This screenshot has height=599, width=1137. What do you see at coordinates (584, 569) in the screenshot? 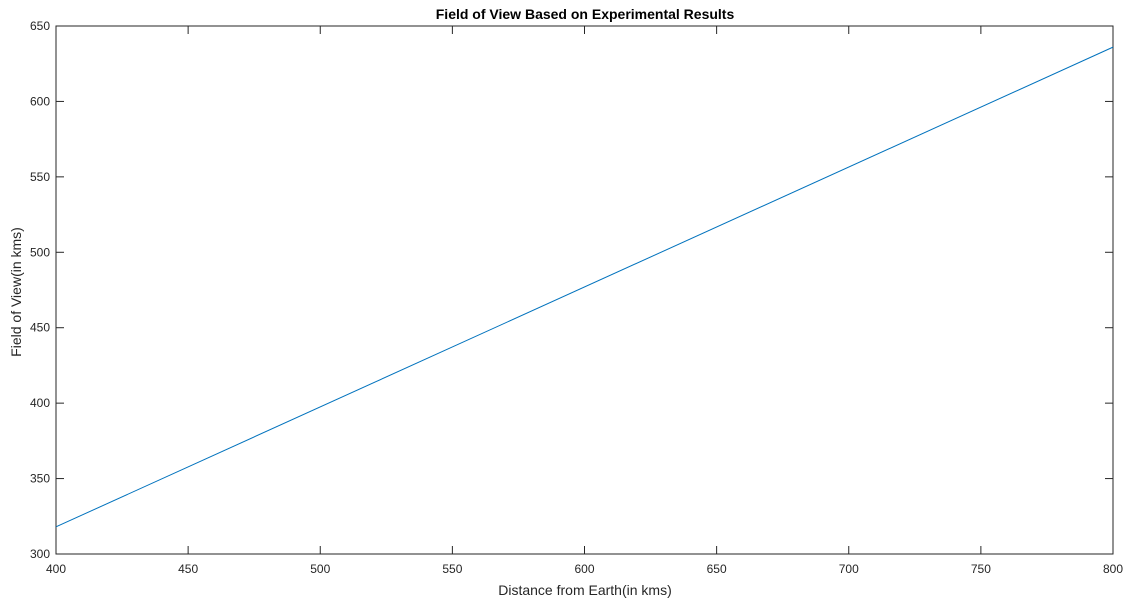
I see `x-tick-label: 600` at bounding box center [584, 569].